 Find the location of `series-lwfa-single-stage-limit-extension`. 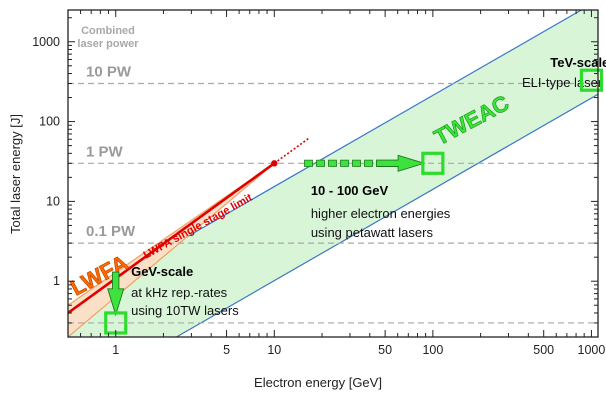

series-lwfa-single-stage-limit-extension is located at coordinates (291, 151).